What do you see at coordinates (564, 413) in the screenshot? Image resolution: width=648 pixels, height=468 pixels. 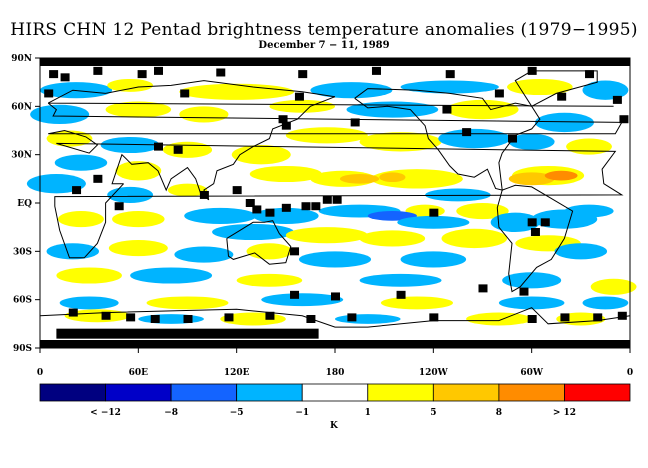 I see `colorbar-label: > 12` at bounding box center [564, 413].